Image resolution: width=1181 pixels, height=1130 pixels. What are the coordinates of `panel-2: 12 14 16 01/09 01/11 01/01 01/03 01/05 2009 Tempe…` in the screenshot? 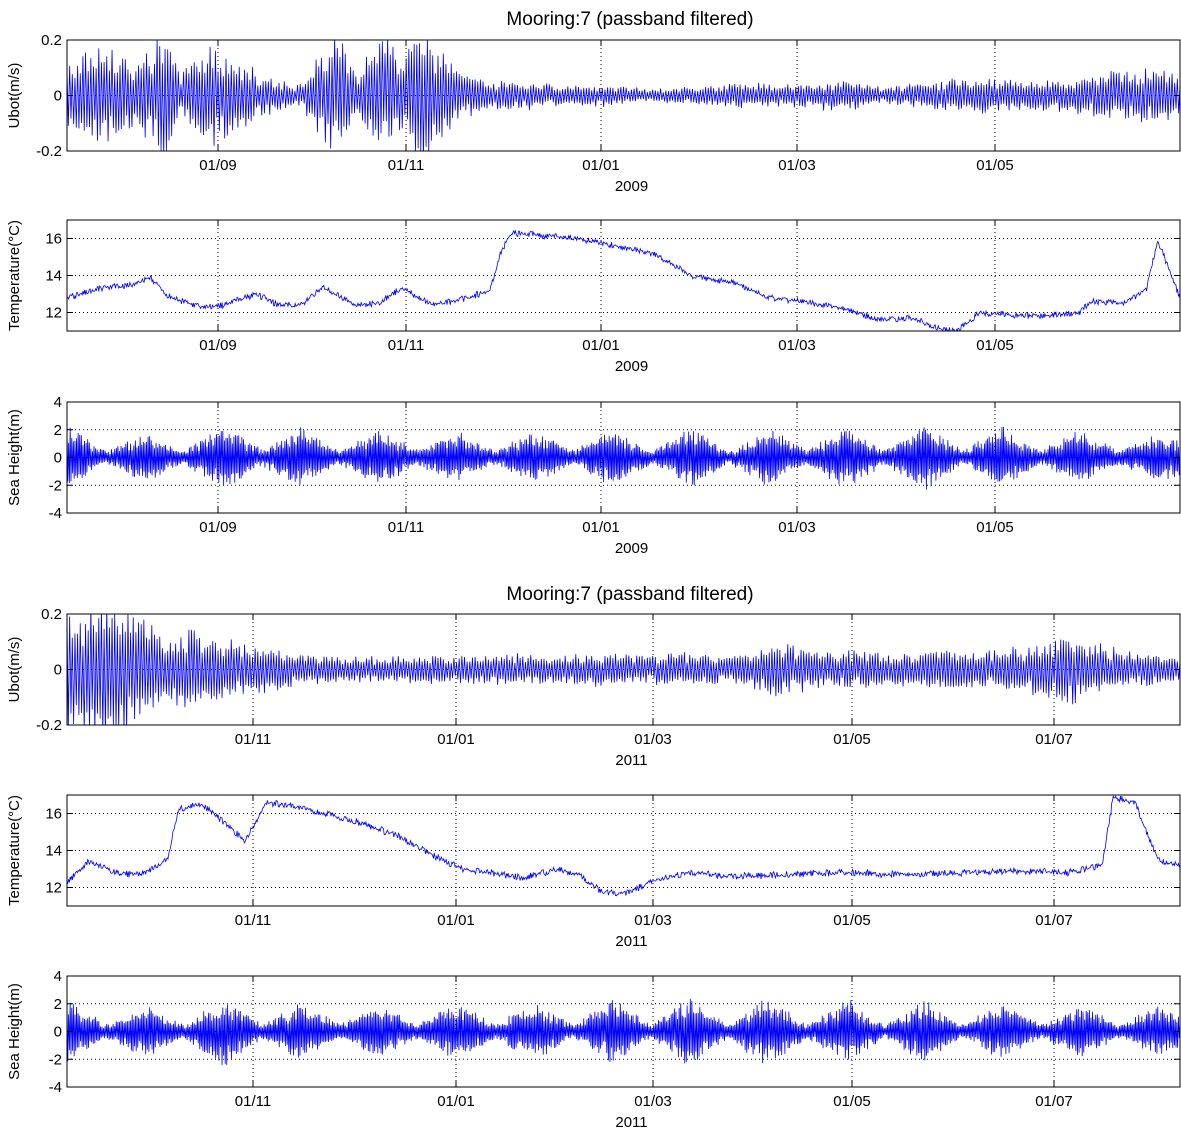 It's located at (593, 297).